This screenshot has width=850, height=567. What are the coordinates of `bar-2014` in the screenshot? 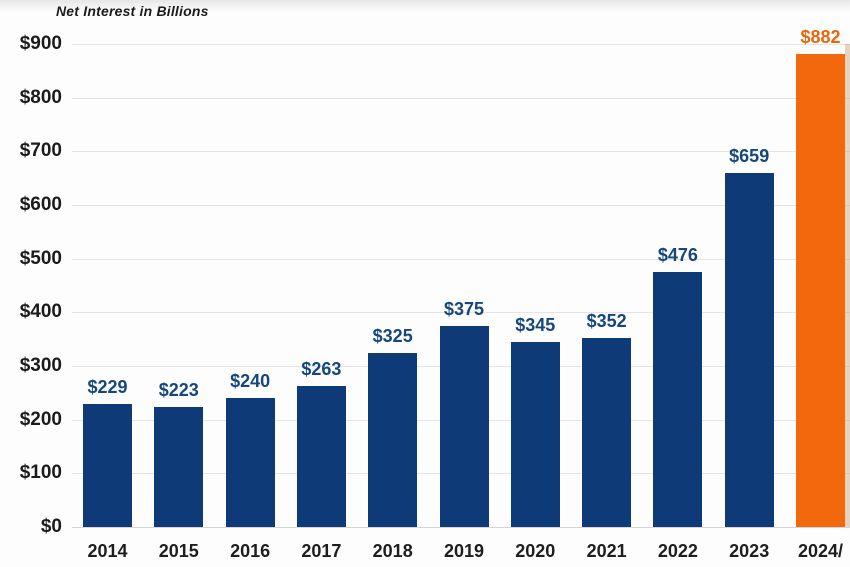 It's located at (107, 465).